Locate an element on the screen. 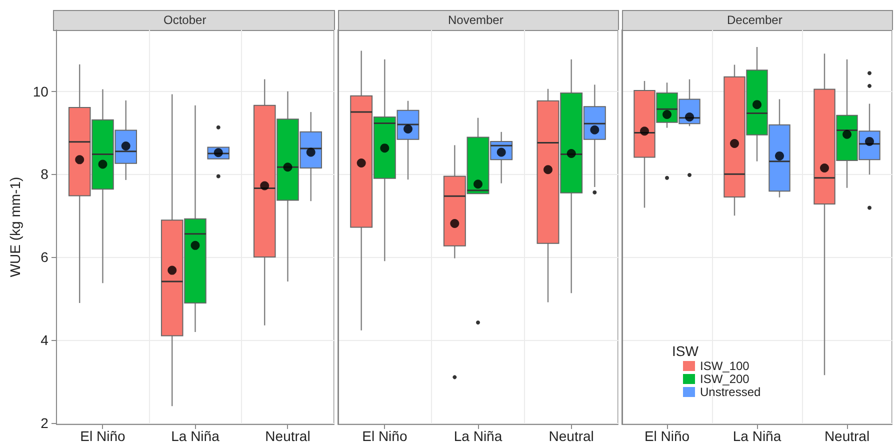 The image size is (894, 445). chart-title: November is located at coordinates (476, 20).